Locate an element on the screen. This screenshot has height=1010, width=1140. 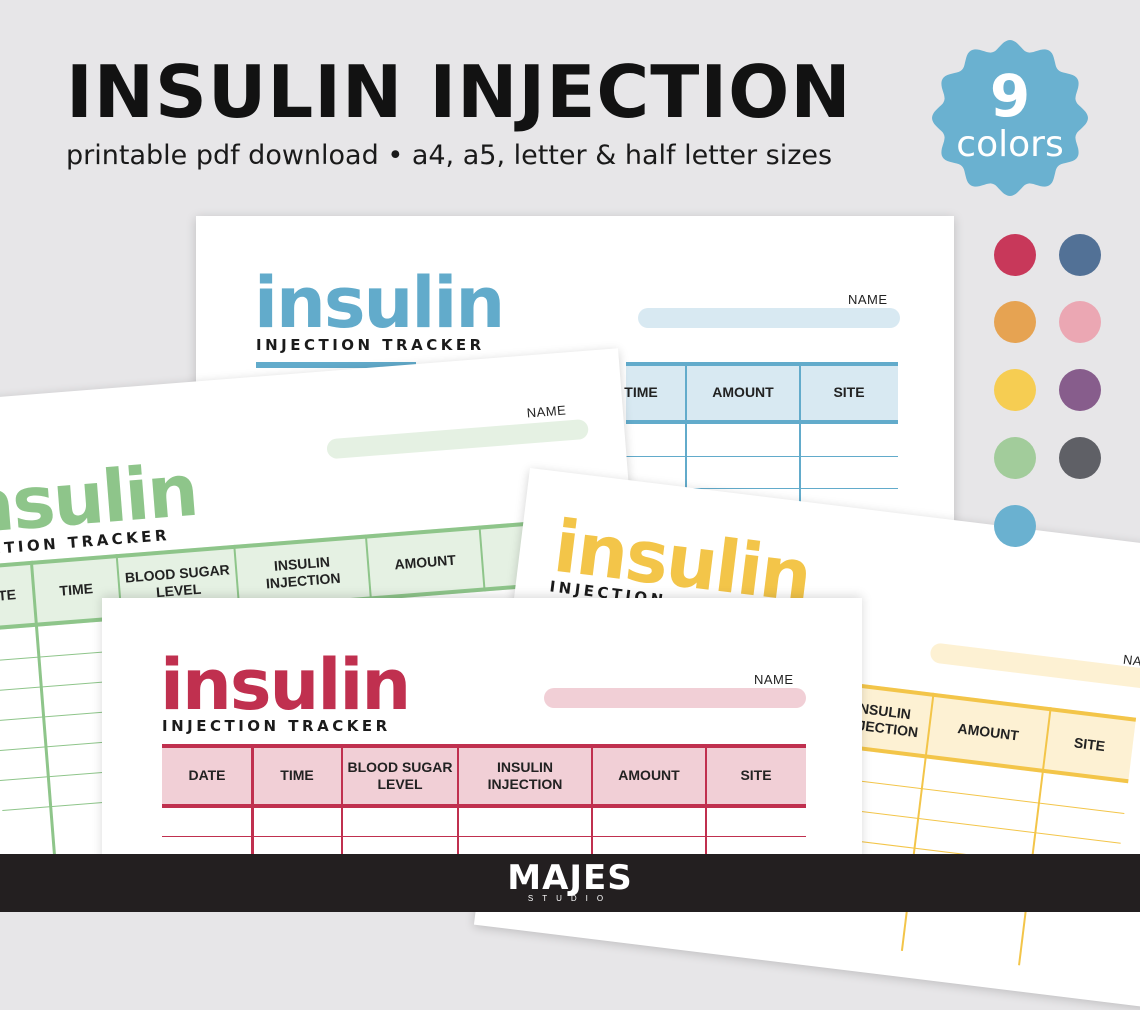
color-swatch-pink is located at coordinates (1080, 322).